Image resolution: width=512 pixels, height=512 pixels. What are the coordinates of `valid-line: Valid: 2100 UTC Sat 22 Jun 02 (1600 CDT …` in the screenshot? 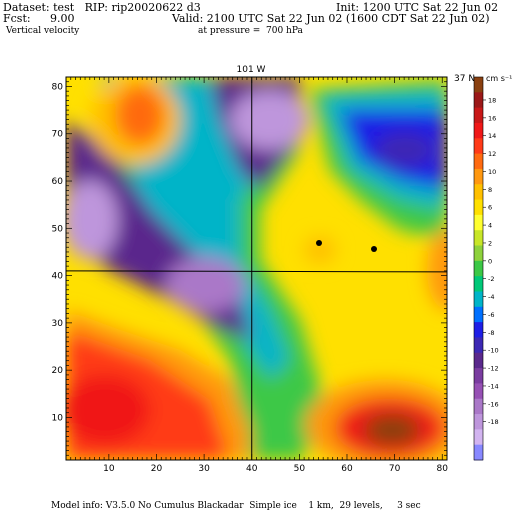 It's located at (331, 18).